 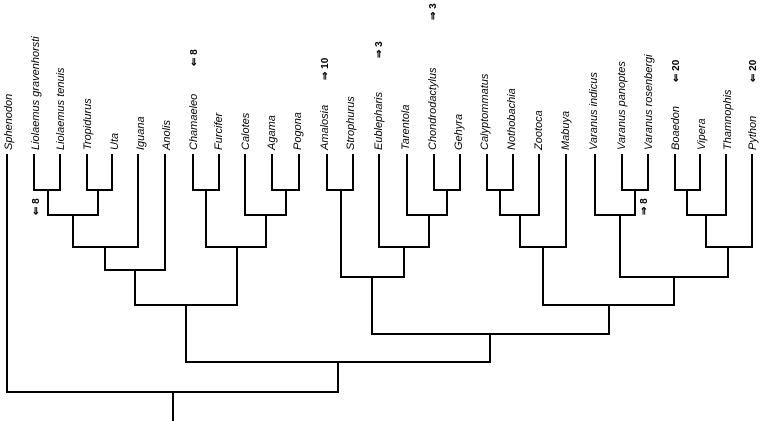 What do you see at coordinates (676, 128) in the screenshot?
I see `taxon-label-boaedon: Boaedon` at bounding box center [676, 128].